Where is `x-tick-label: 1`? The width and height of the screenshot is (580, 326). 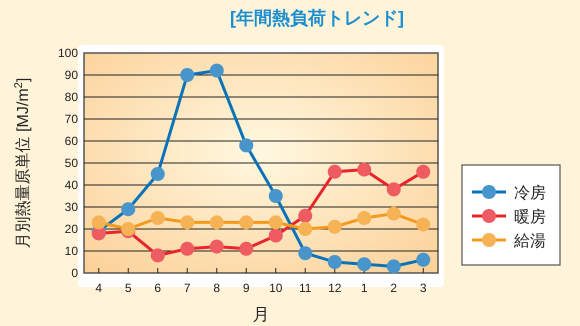
x-tick-label: 1 is located at coordinates (364, 288).